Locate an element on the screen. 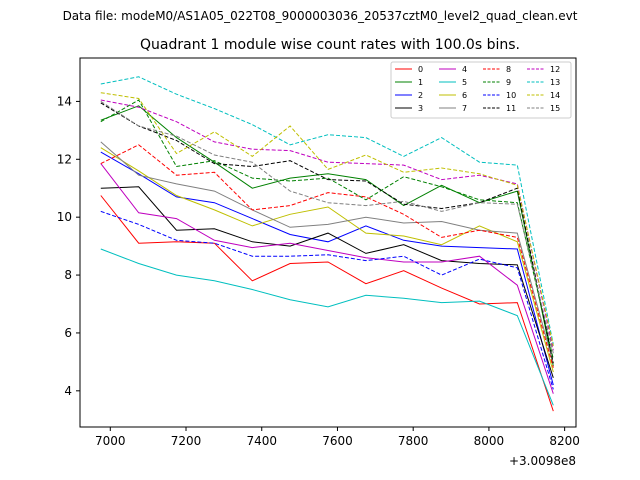 This screenshot has width=640, height=480. legend-label-8: 8 is located at coordinates (508, 69).